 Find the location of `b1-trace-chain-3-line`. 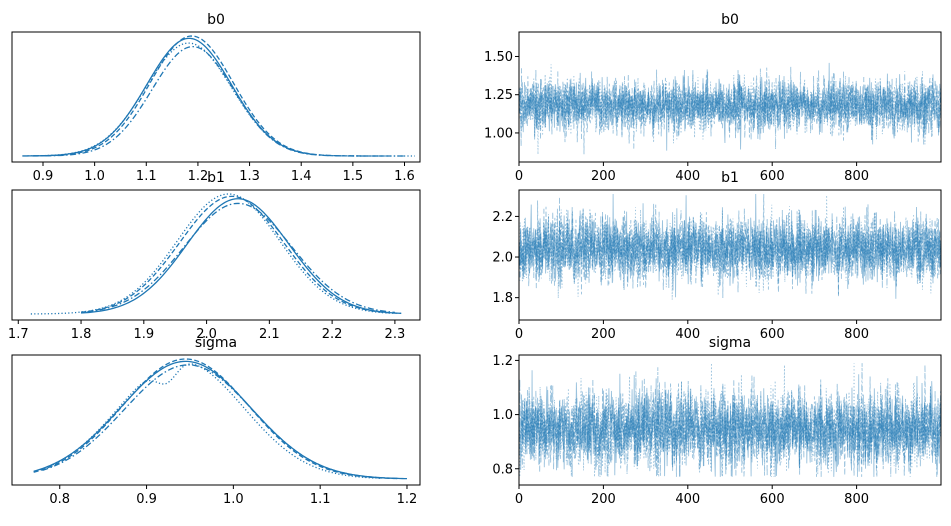

b1-trace-chain-3-line is located at coordinates (730, 246).